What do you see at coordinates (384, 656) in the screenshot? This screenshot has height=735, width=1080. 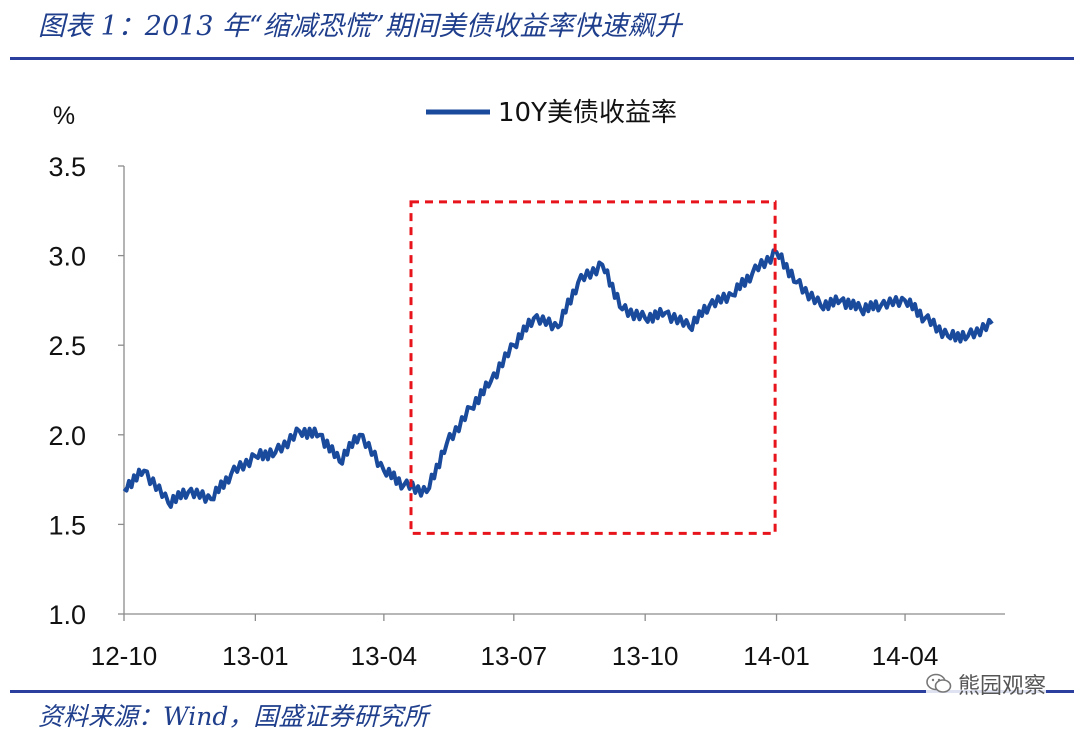 I see `x-tick-label: 13-04` at bounding box center [384, 656].